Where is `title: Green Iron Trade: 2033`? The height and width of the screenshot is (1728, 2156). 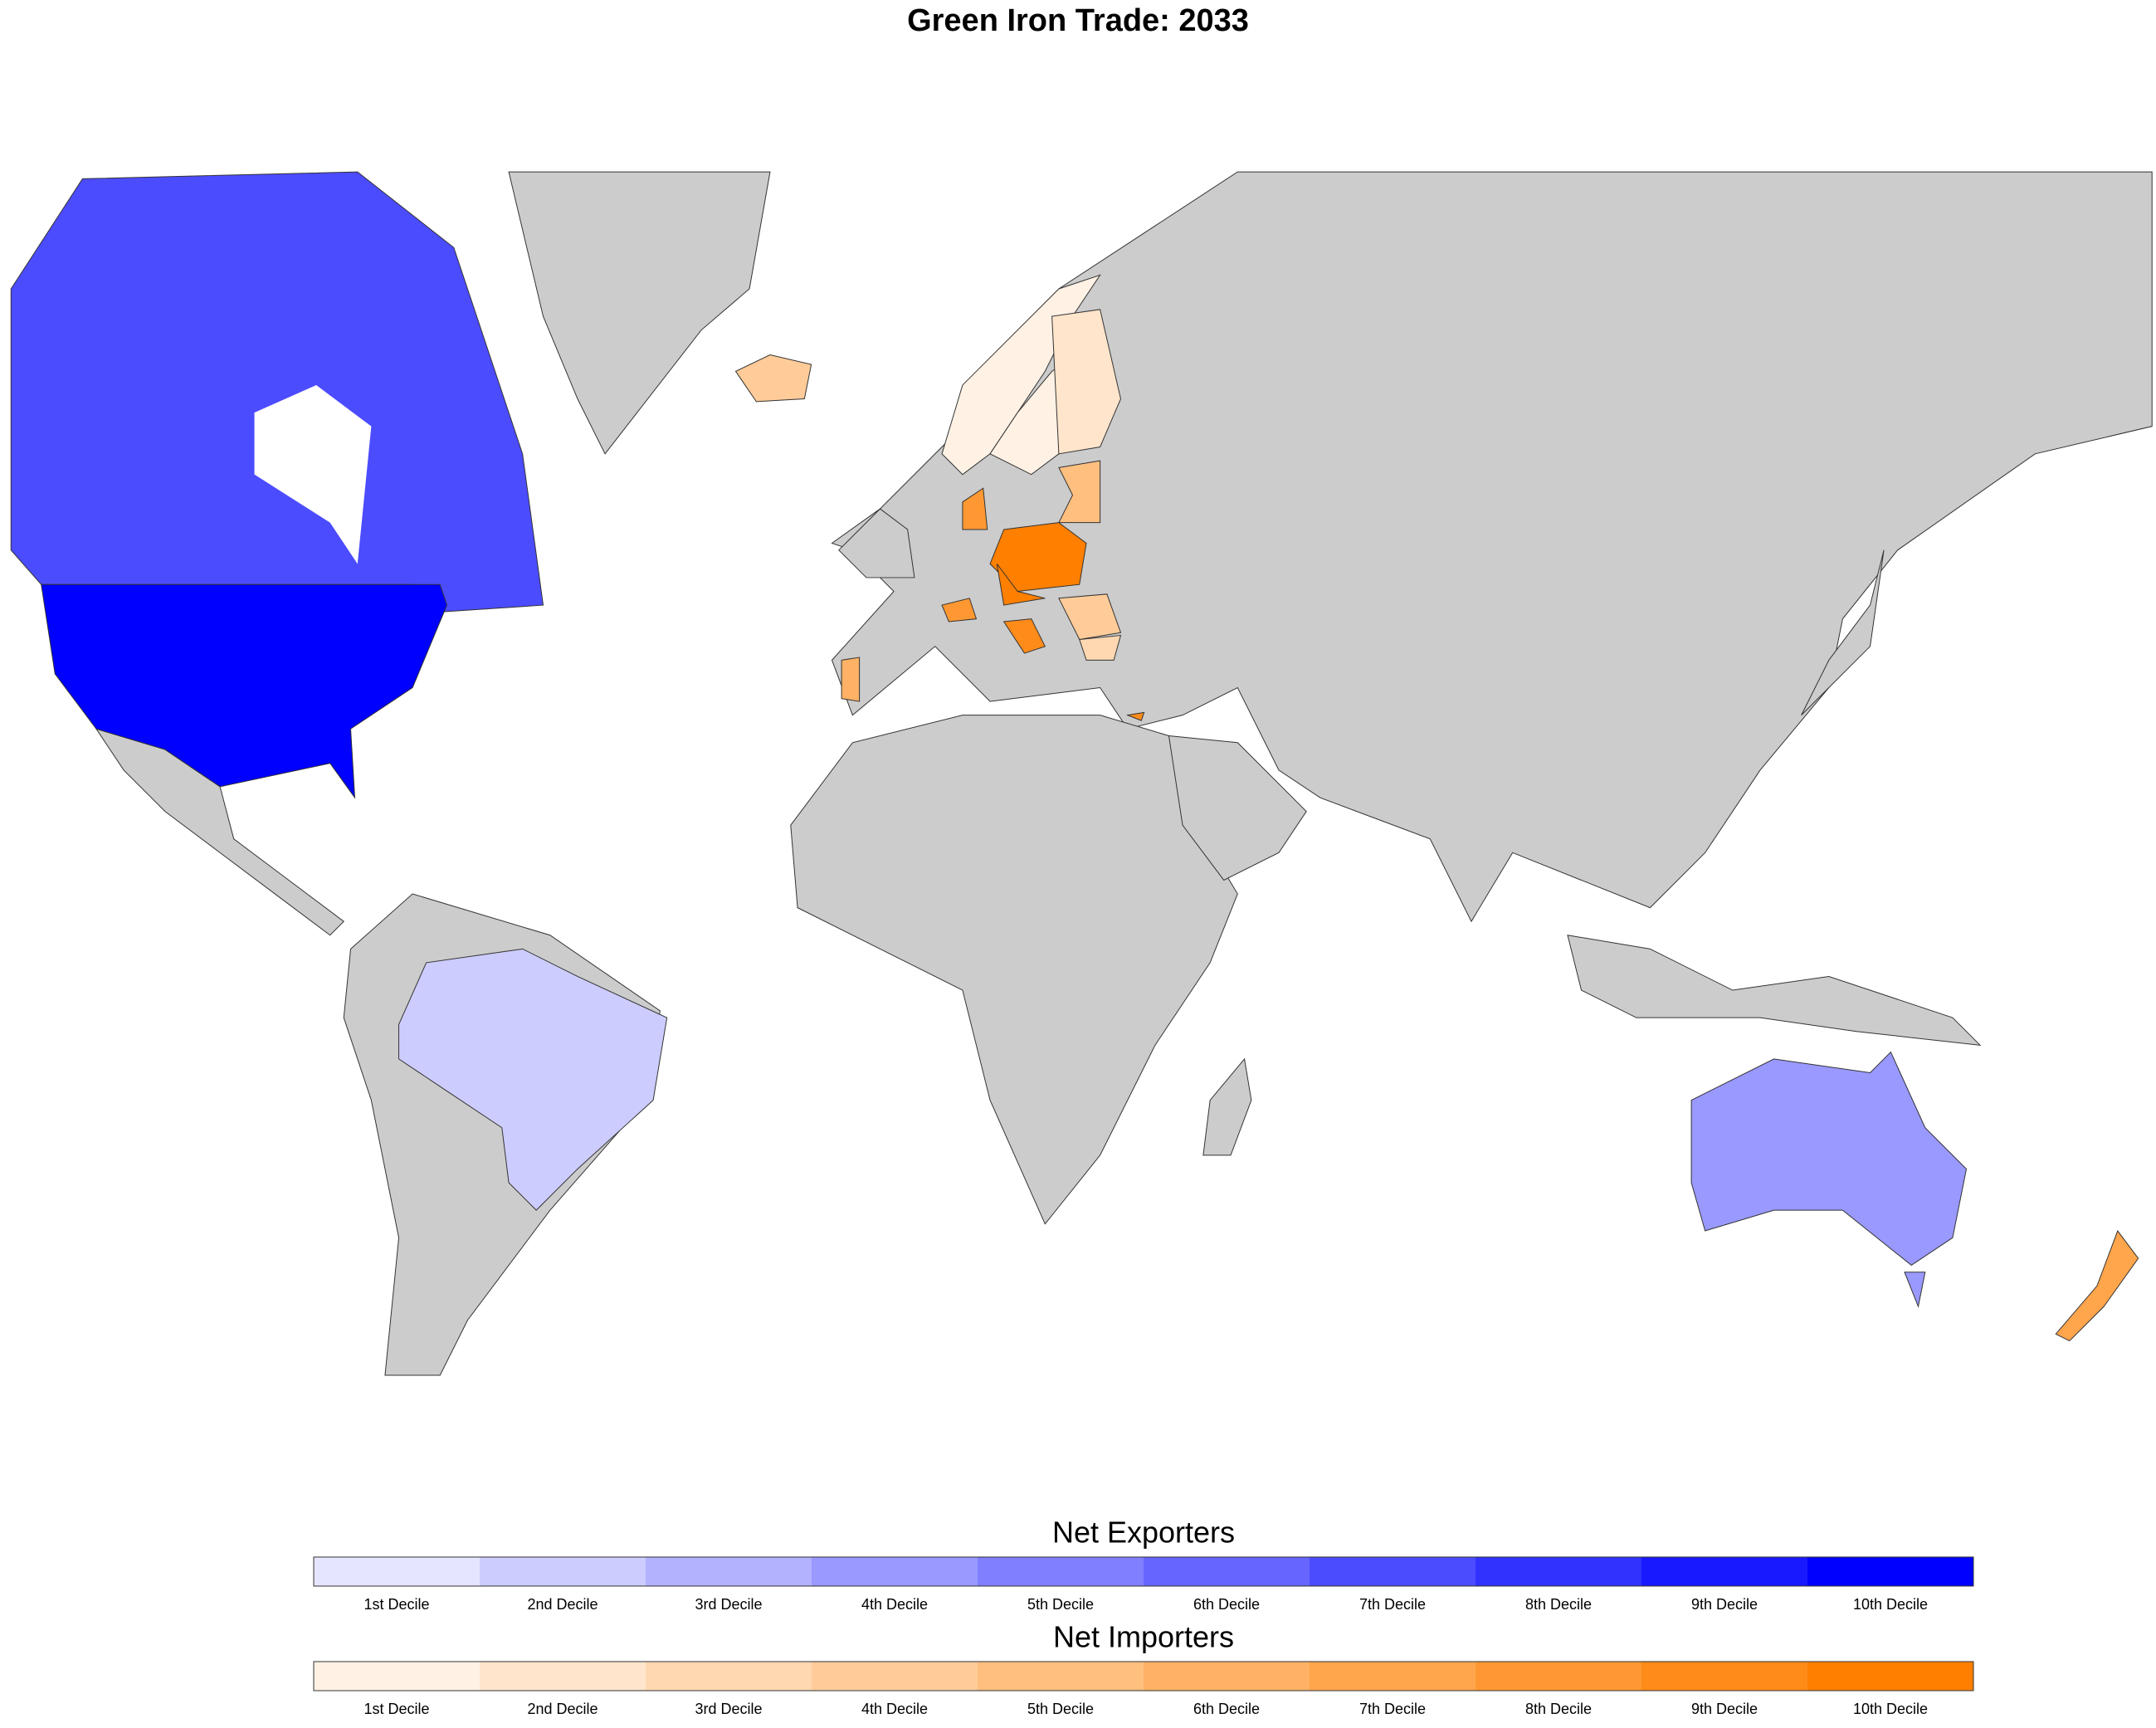
title: Green Iron Trade: 2033 is located at coordinates (1078, 20).